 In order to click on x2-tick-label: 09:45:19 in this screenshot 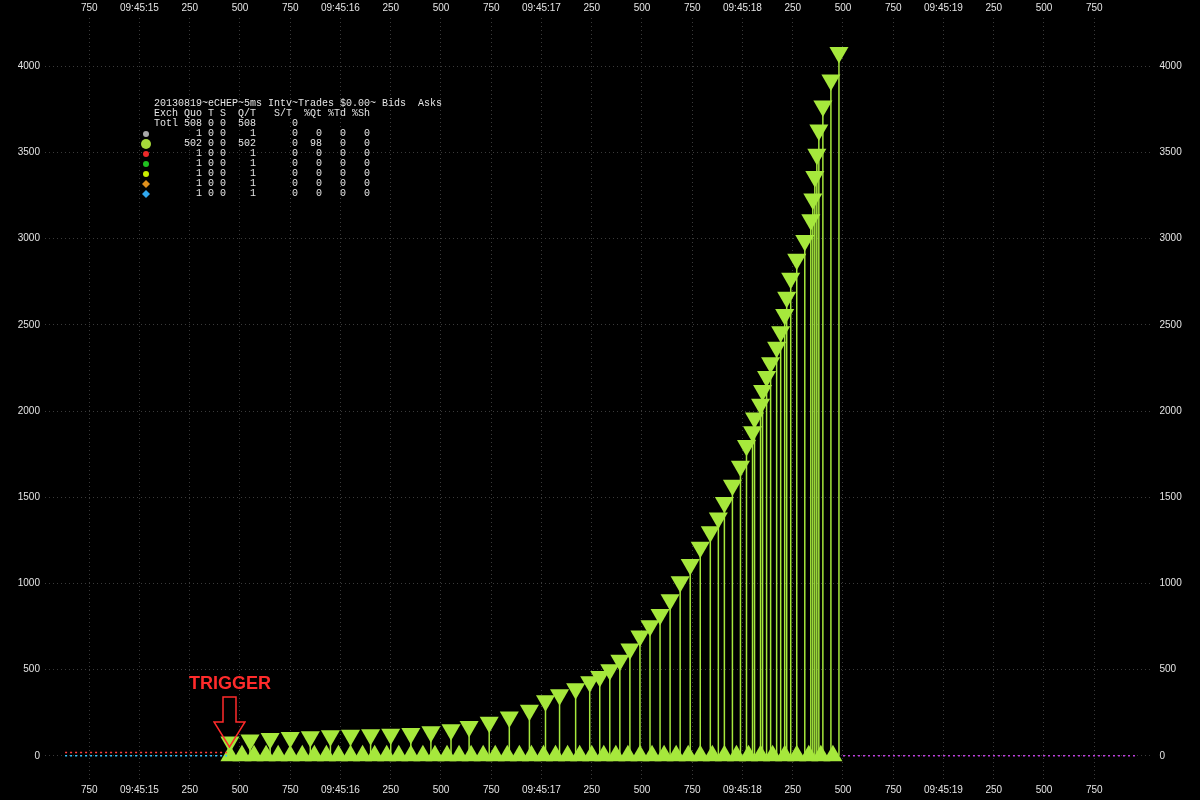, I will do `click(944, 7)`.